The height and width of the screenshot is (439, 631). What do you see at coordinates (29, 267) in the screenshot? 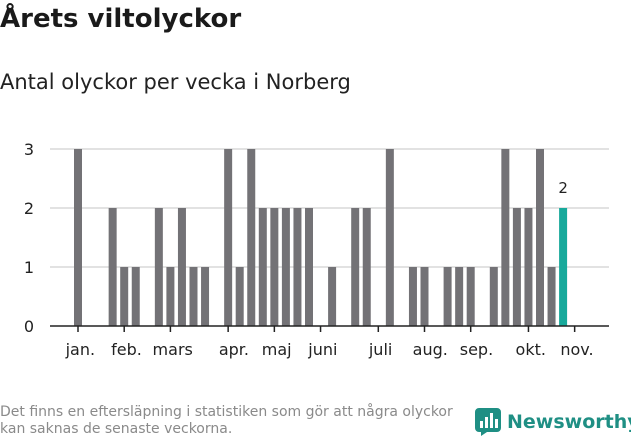
I see `y-tick-label: 1` at bounding box center [29, 267].